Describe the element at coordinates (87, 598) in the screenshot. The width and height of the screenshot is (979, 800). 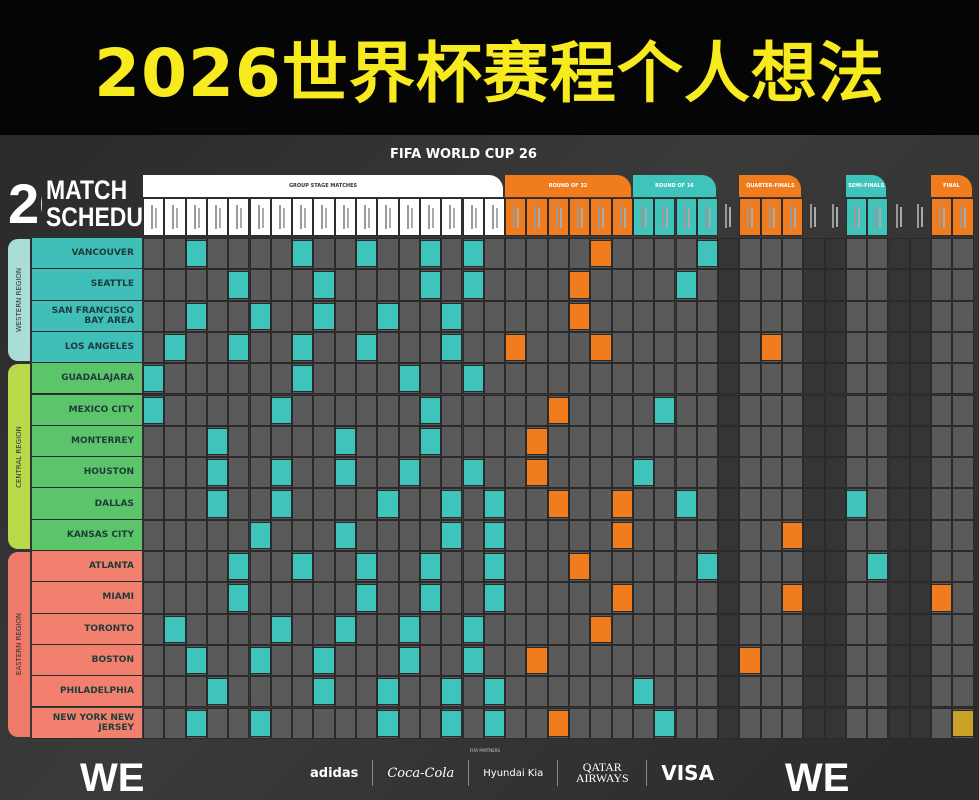
I see `city-label: MIAMI` at that location.